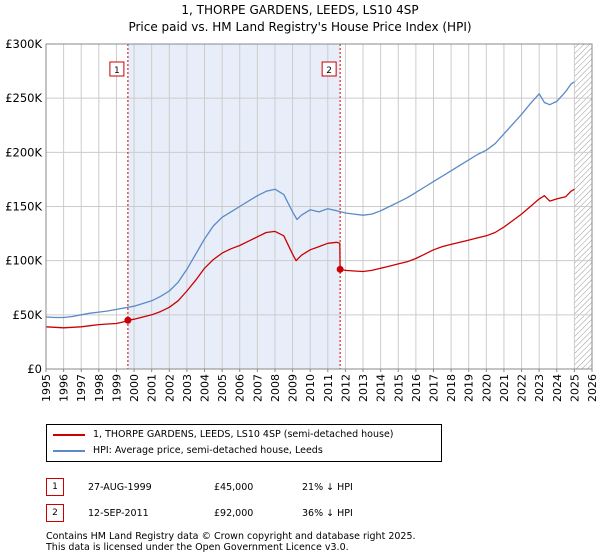 This screenshot has height=560, width=600. What do you see at coordinates (196, 513) in the screenshot?
I see `table-row: 2 12-SEP-2011 £92,000 36% ↓ HPI` at bounding box center [196, 513].